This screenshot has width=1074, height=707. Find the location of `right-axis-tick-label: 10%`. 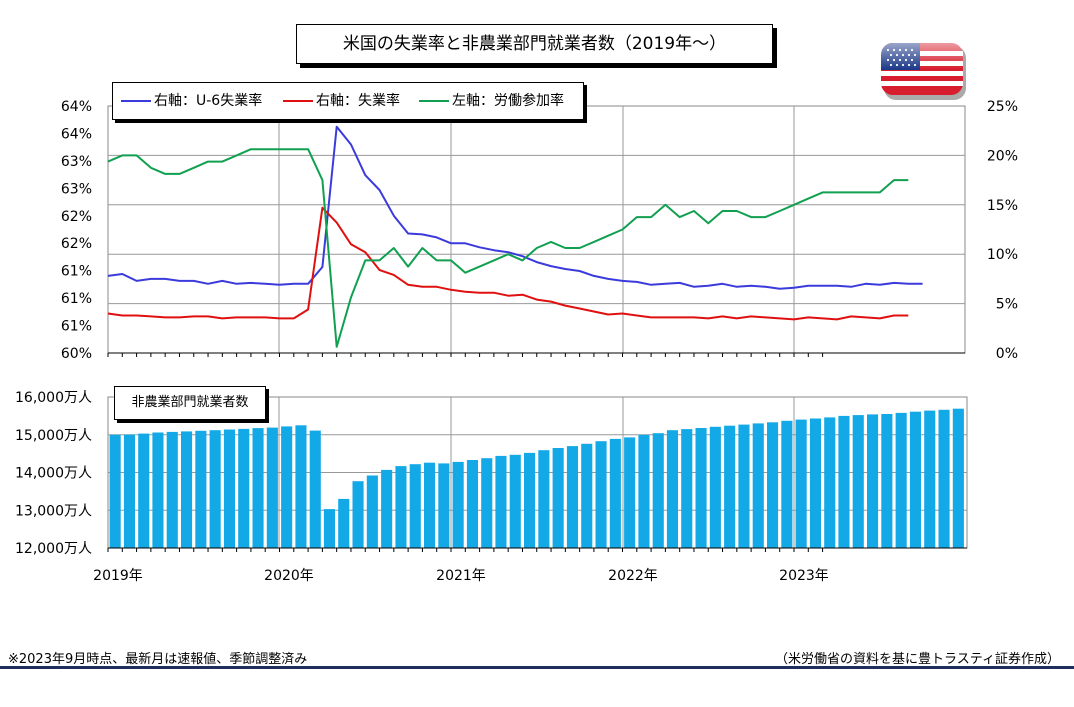

right-axis-tick-label: 10% is located at coordinates (1002, 255).